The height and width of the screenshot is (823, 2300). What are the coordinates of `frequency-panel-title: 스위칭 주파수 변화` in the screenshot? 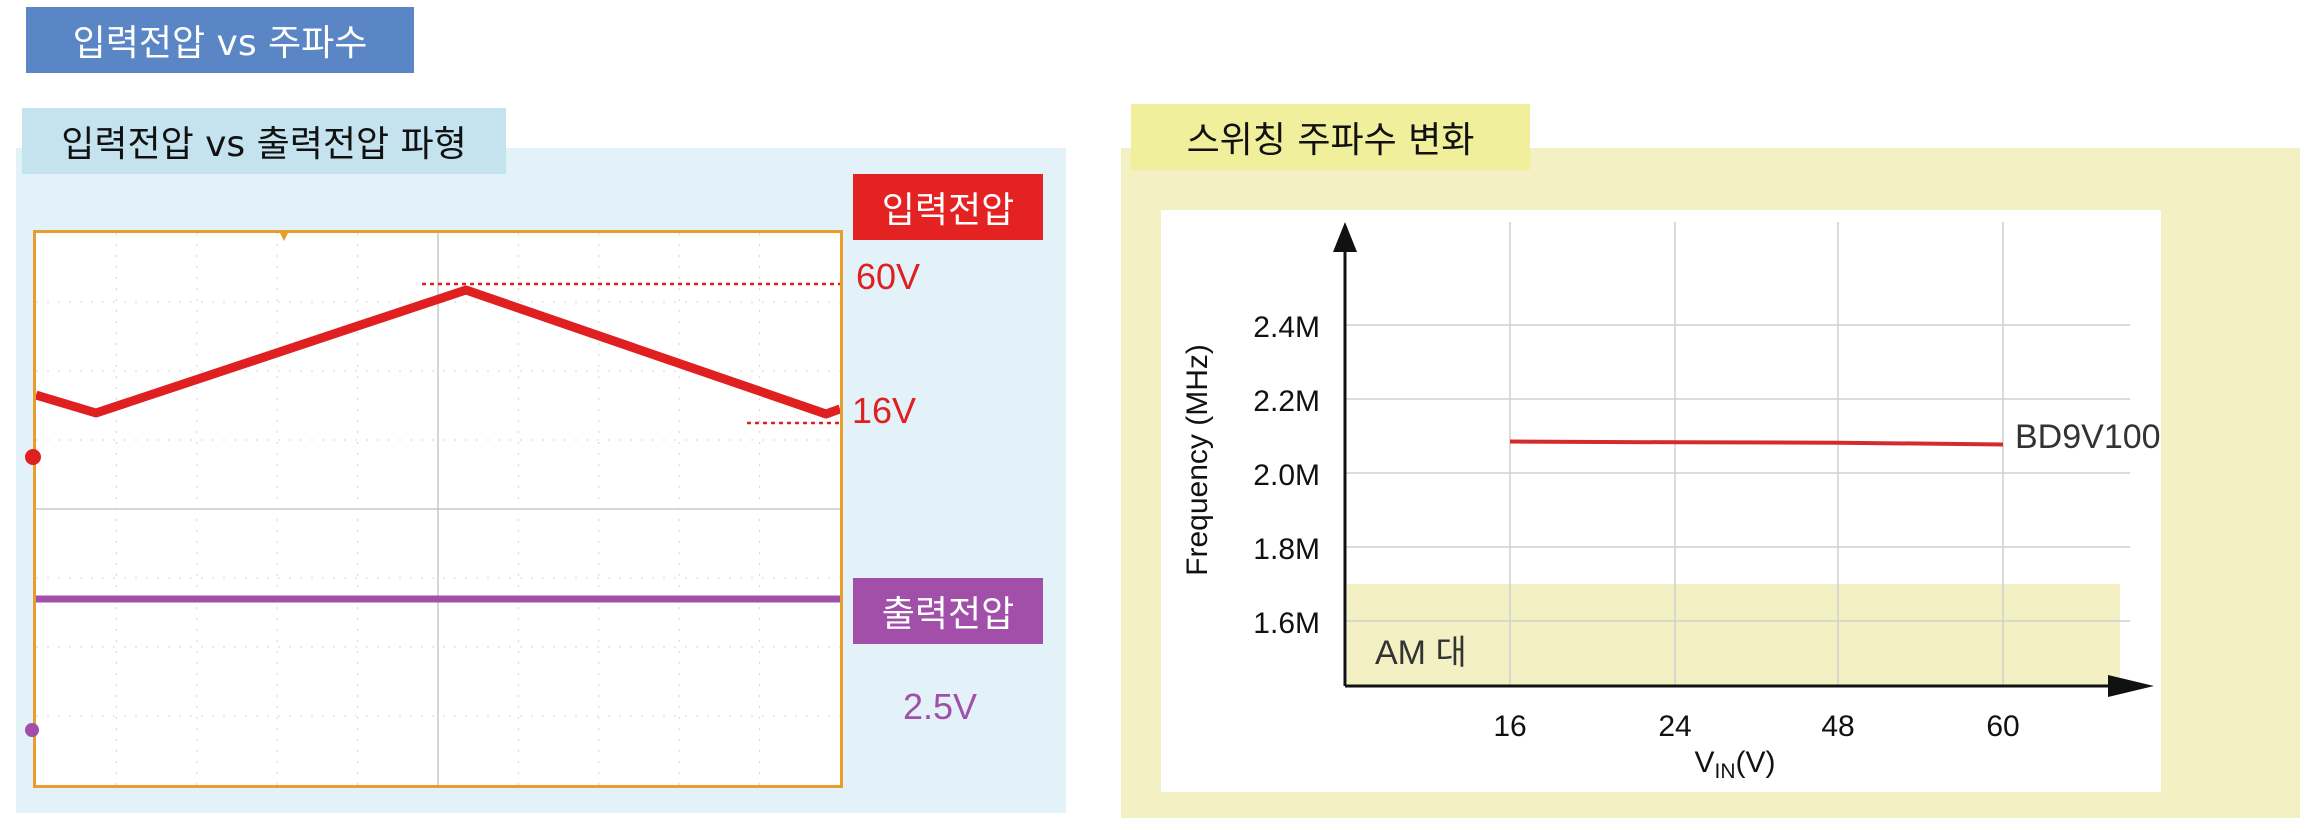 It's located at (1330, 137).